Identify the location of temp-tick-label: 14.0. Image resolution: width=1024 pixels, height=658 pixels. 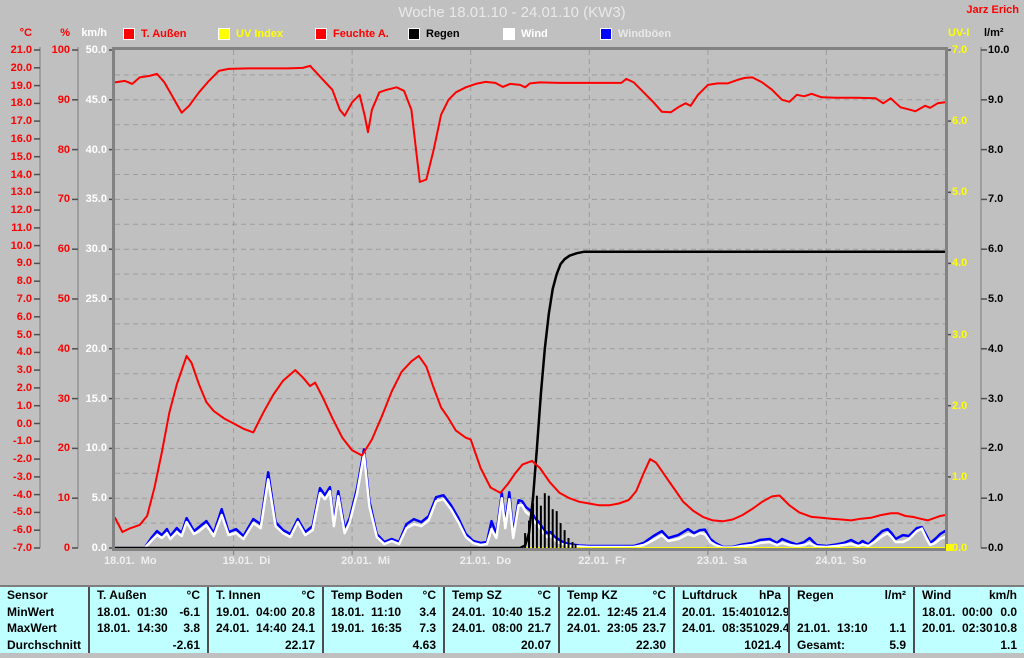
(21, 174).